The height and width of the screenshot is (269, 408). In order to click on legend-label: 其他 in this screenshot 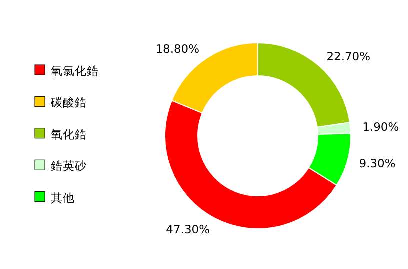, I will do `click(63, 197)`.